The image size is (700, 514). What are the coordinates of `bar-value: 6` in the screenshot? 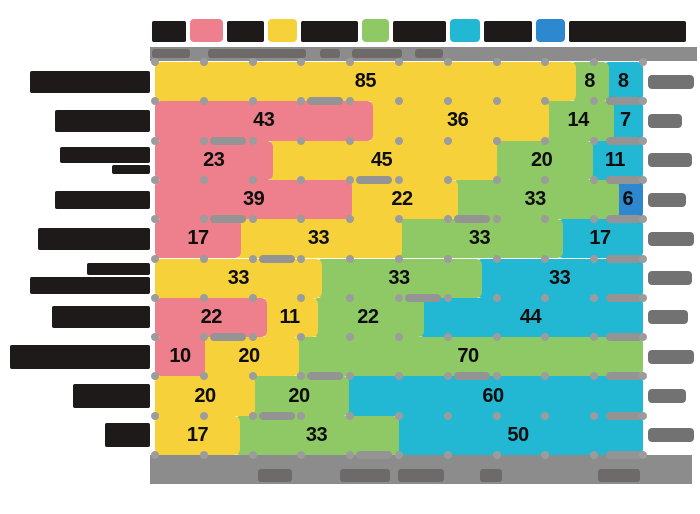 It's located at (628, 199).